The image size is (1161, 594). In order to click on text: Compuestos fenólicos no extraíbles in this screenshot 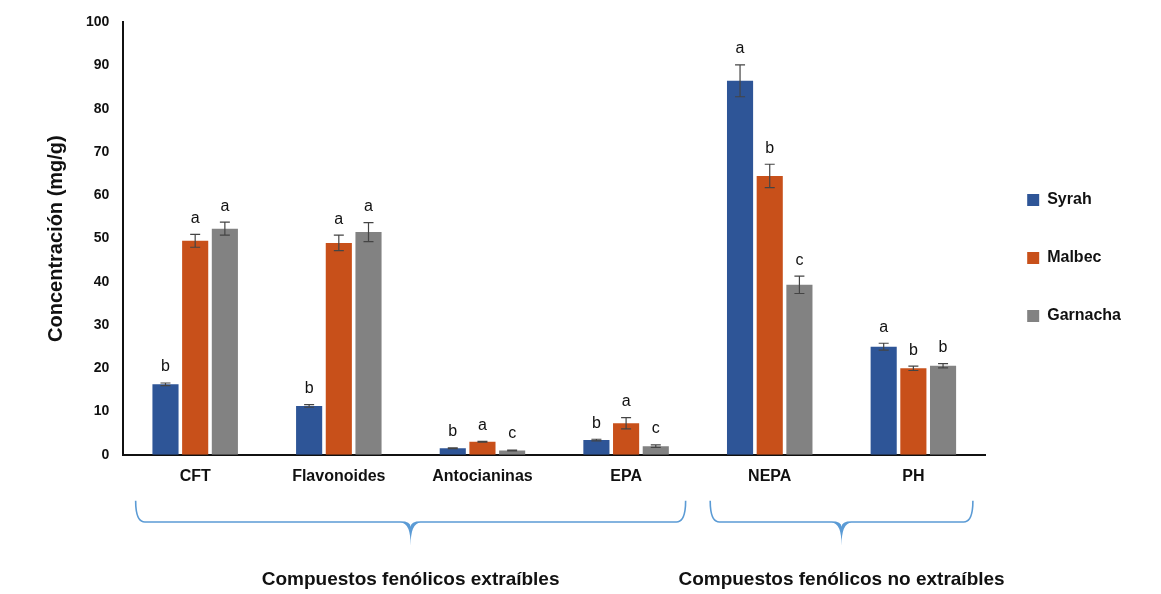, I will do `click(841, 578)`.